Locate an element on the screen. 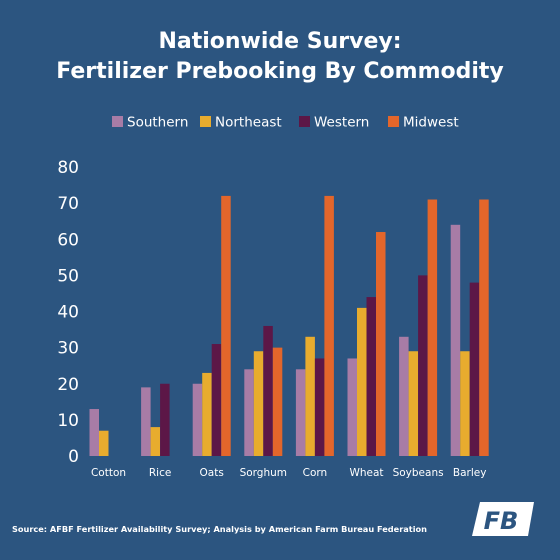 Image resolution: width=560 pixels, height=560 pixels. legend-label-northeast: Northeast is located at coordinates (248, 123).